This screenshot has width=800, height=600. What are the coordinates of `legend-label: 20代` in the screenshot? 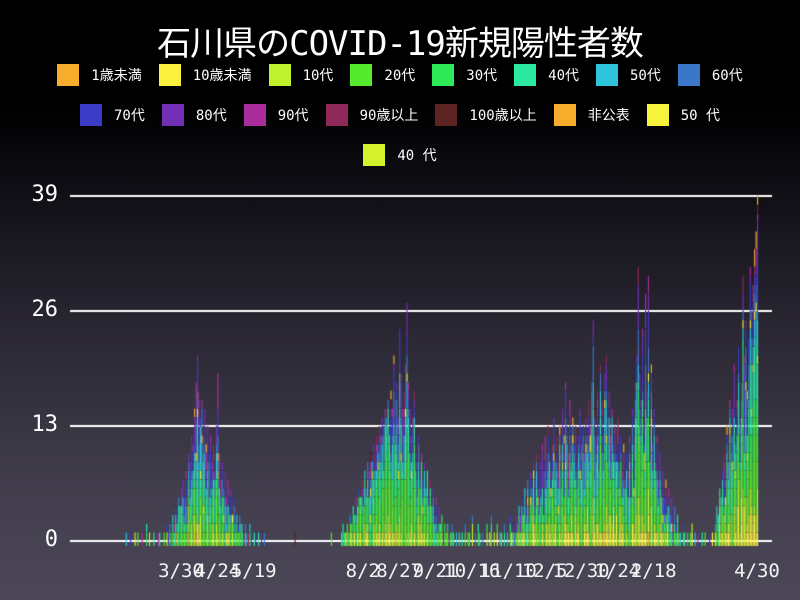 It's located at (400, 76).